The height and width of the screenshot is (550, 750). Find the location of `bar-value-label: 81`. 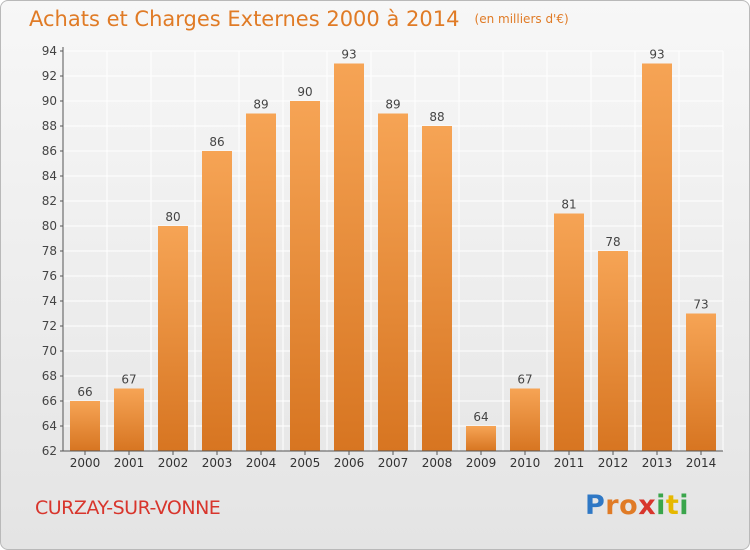

bar-value-label: 81 is located at coordinates (568, 205).